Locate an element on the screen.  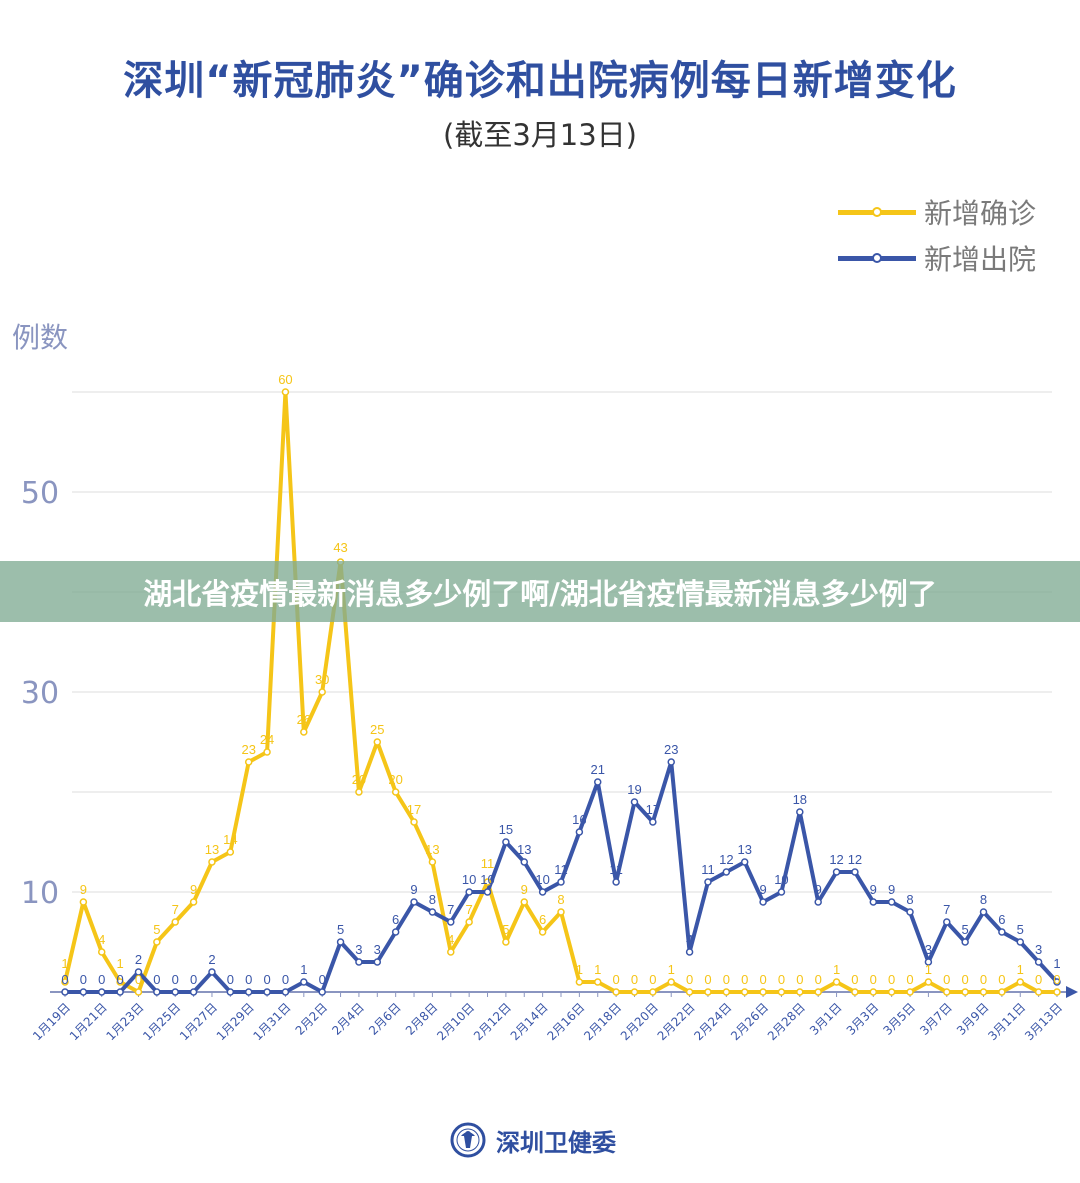
legend-swatch-discharged is located at coordinates (877, 258).